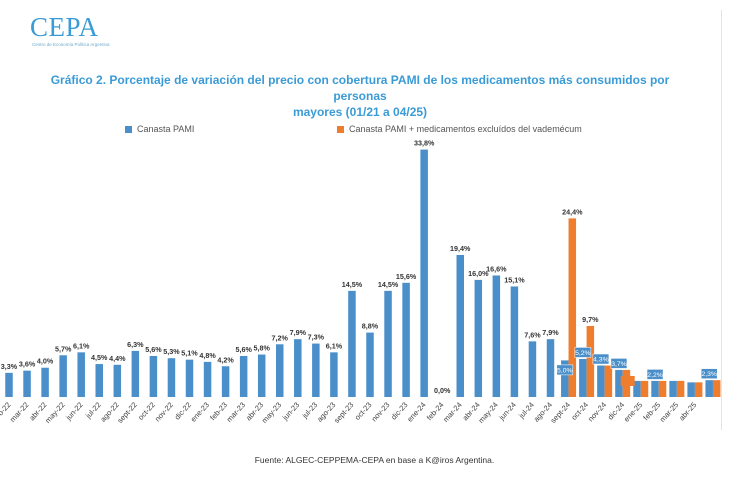 This screenshot has height=482, width=749. Describe the element at coordinates (560, 412) in the screenshot. I see `x-tick-label: sept-24` at that location.